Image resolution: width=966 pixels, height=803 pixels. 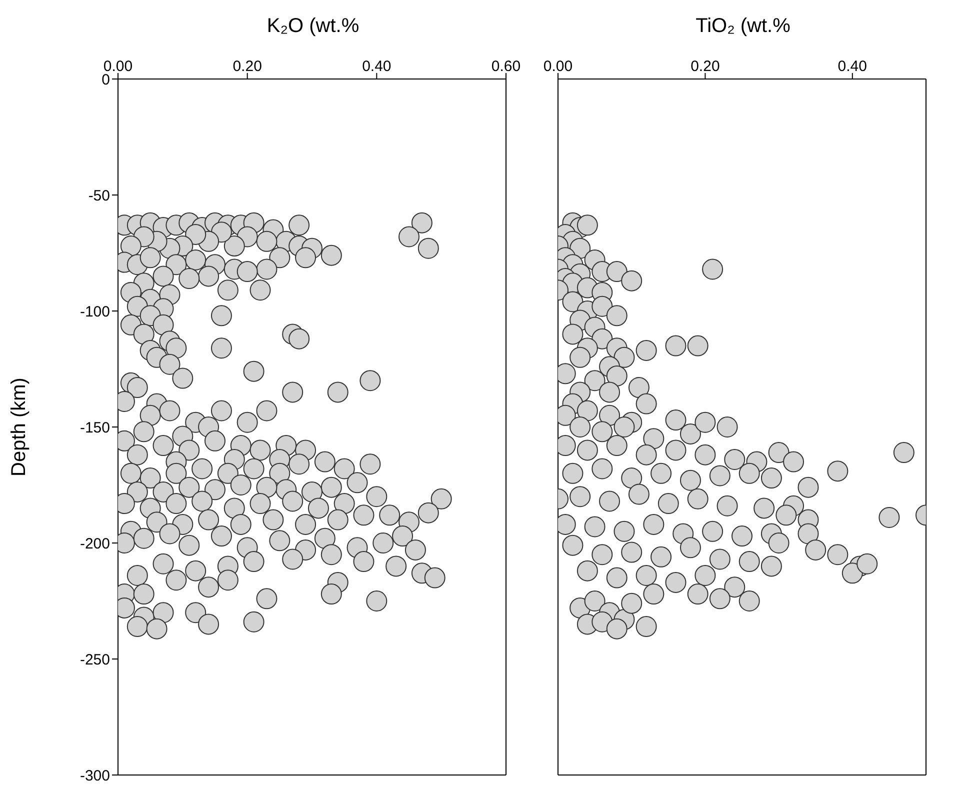 What do you see at coordinates (743, 26) in the screenshot?
I see `x-axis-title: TiO₂ (wt.%` at bounding box center [743, 26].